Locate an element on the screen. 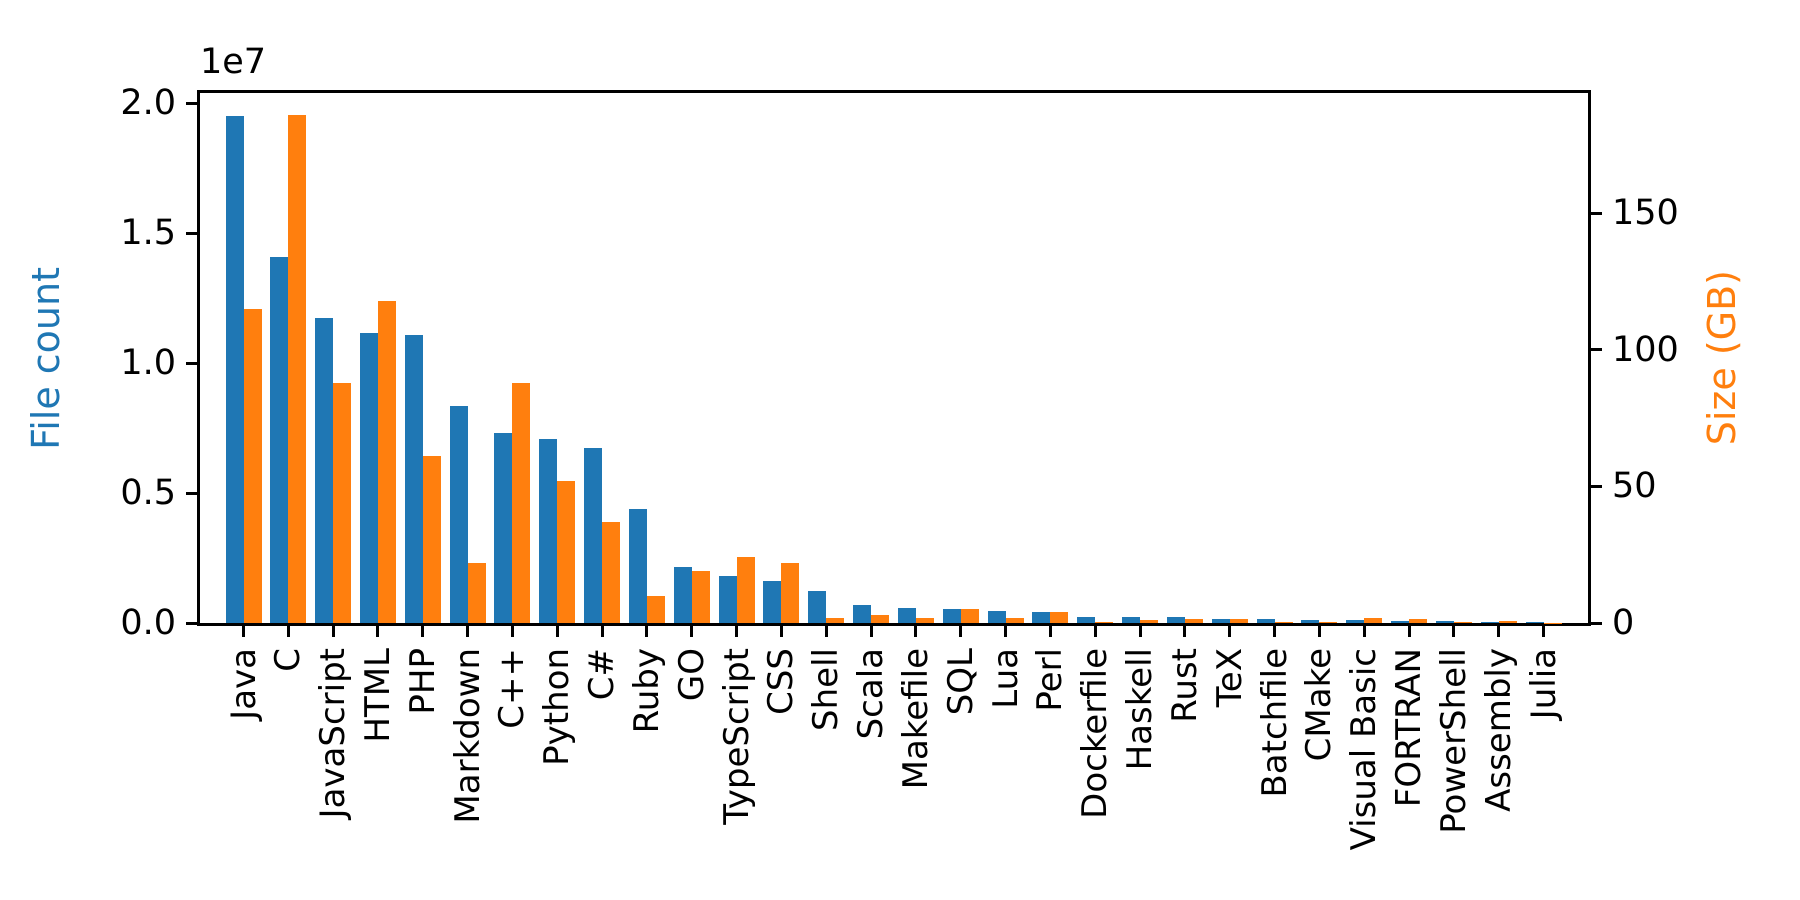 The width and height of the screenshot is (1800, 900). x-tick-label-julia: Julia is located at coordinates (1543, 684).